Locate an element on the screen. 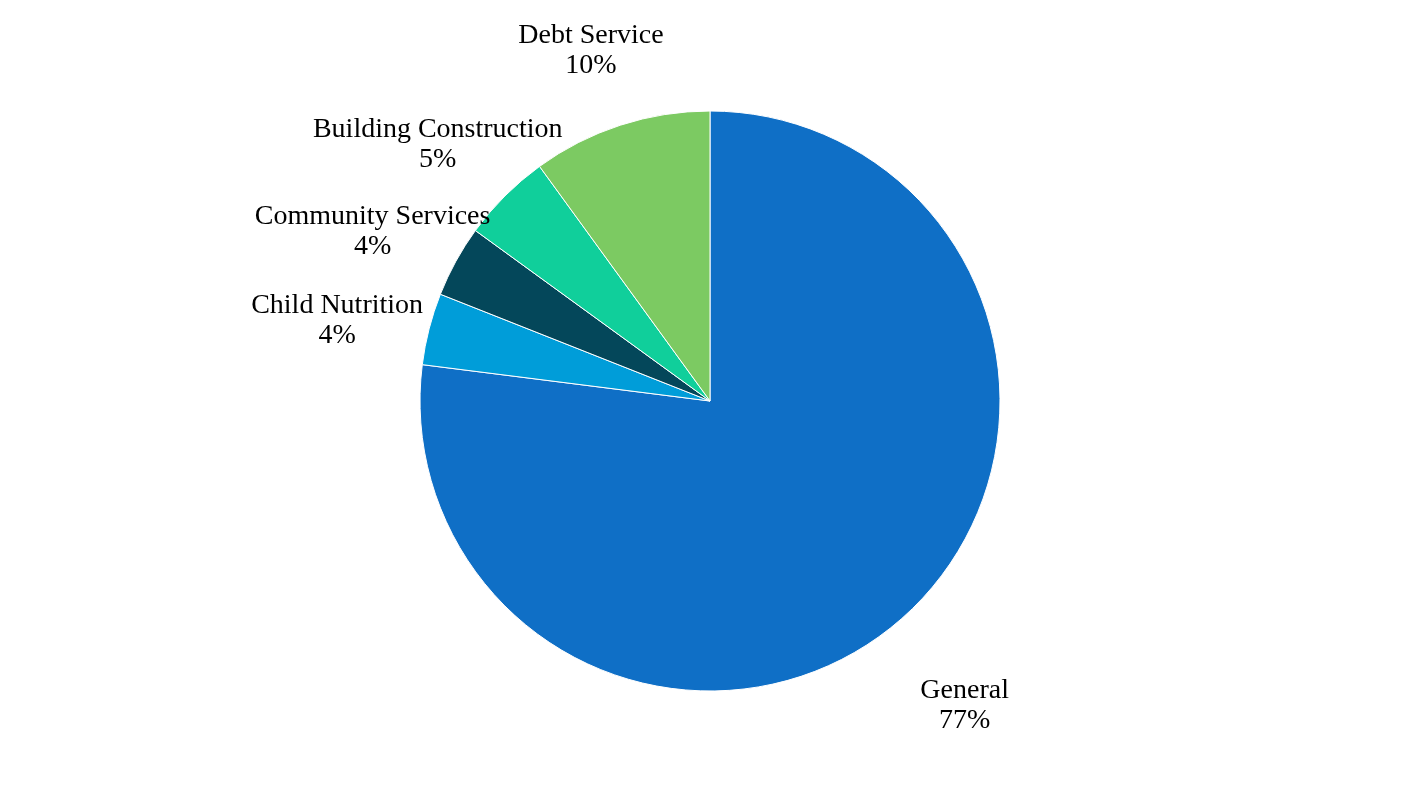 The image size is (1420, 802). slice-label: Child Nutrition is located at coordinates (337, 304).